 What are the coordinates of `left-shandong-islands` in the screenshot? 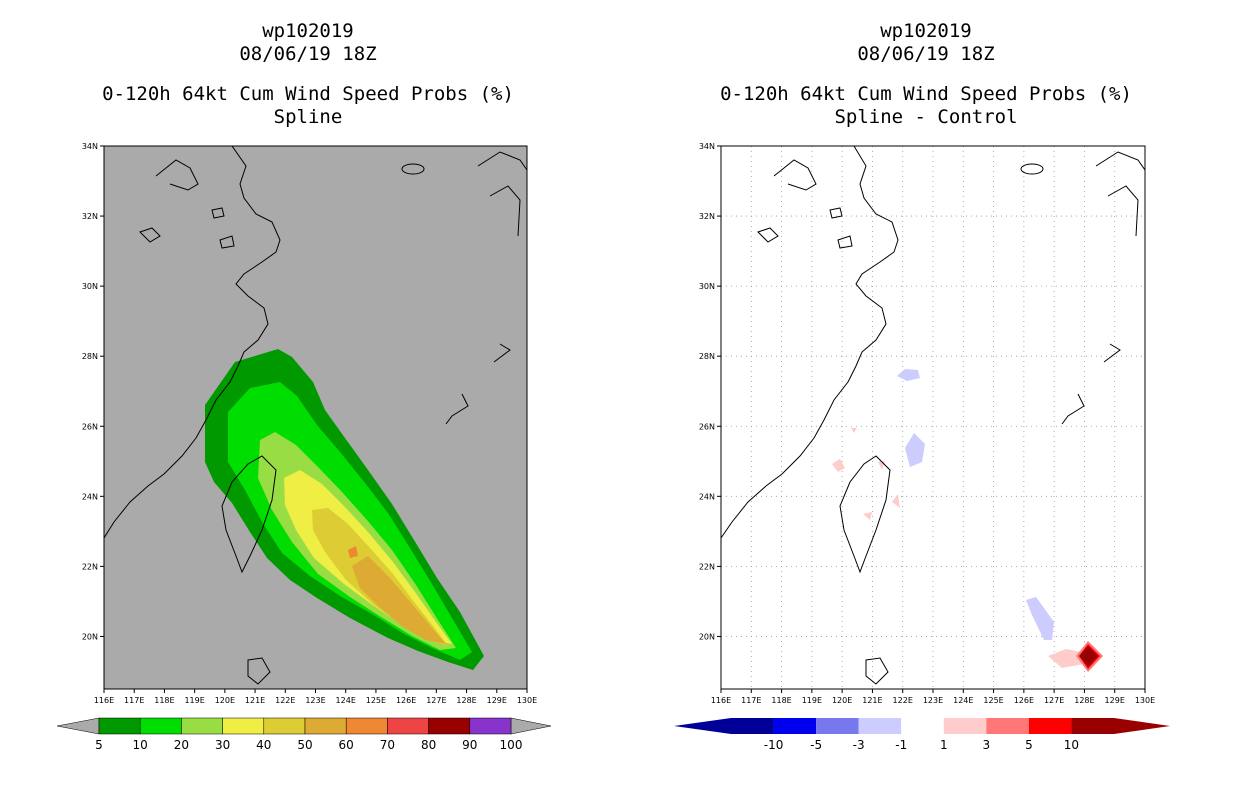 It's located at (187, 228).